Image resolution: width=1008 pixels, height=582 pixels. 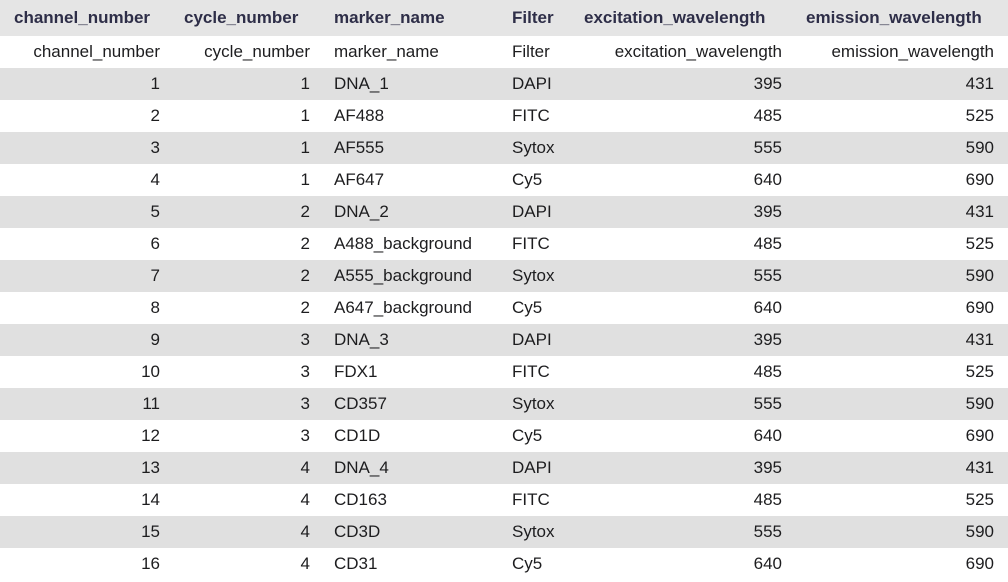 What do you see at coordinates (411, 372) in the screenshot?
I see `marker-name-cell: FDX1` at bounding box center [411, 372].